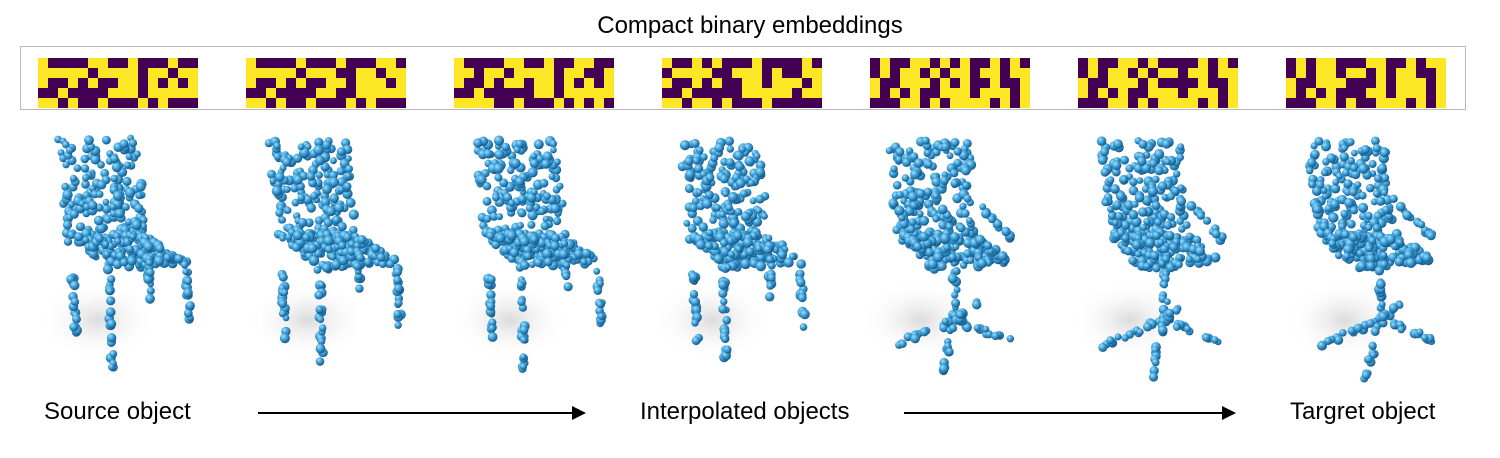 This screenshot has height=458, width=1500. Describe the element at coordinates (750, 25) in the screenshot. I see `figure-title: Compact binary embeddings` at that location.